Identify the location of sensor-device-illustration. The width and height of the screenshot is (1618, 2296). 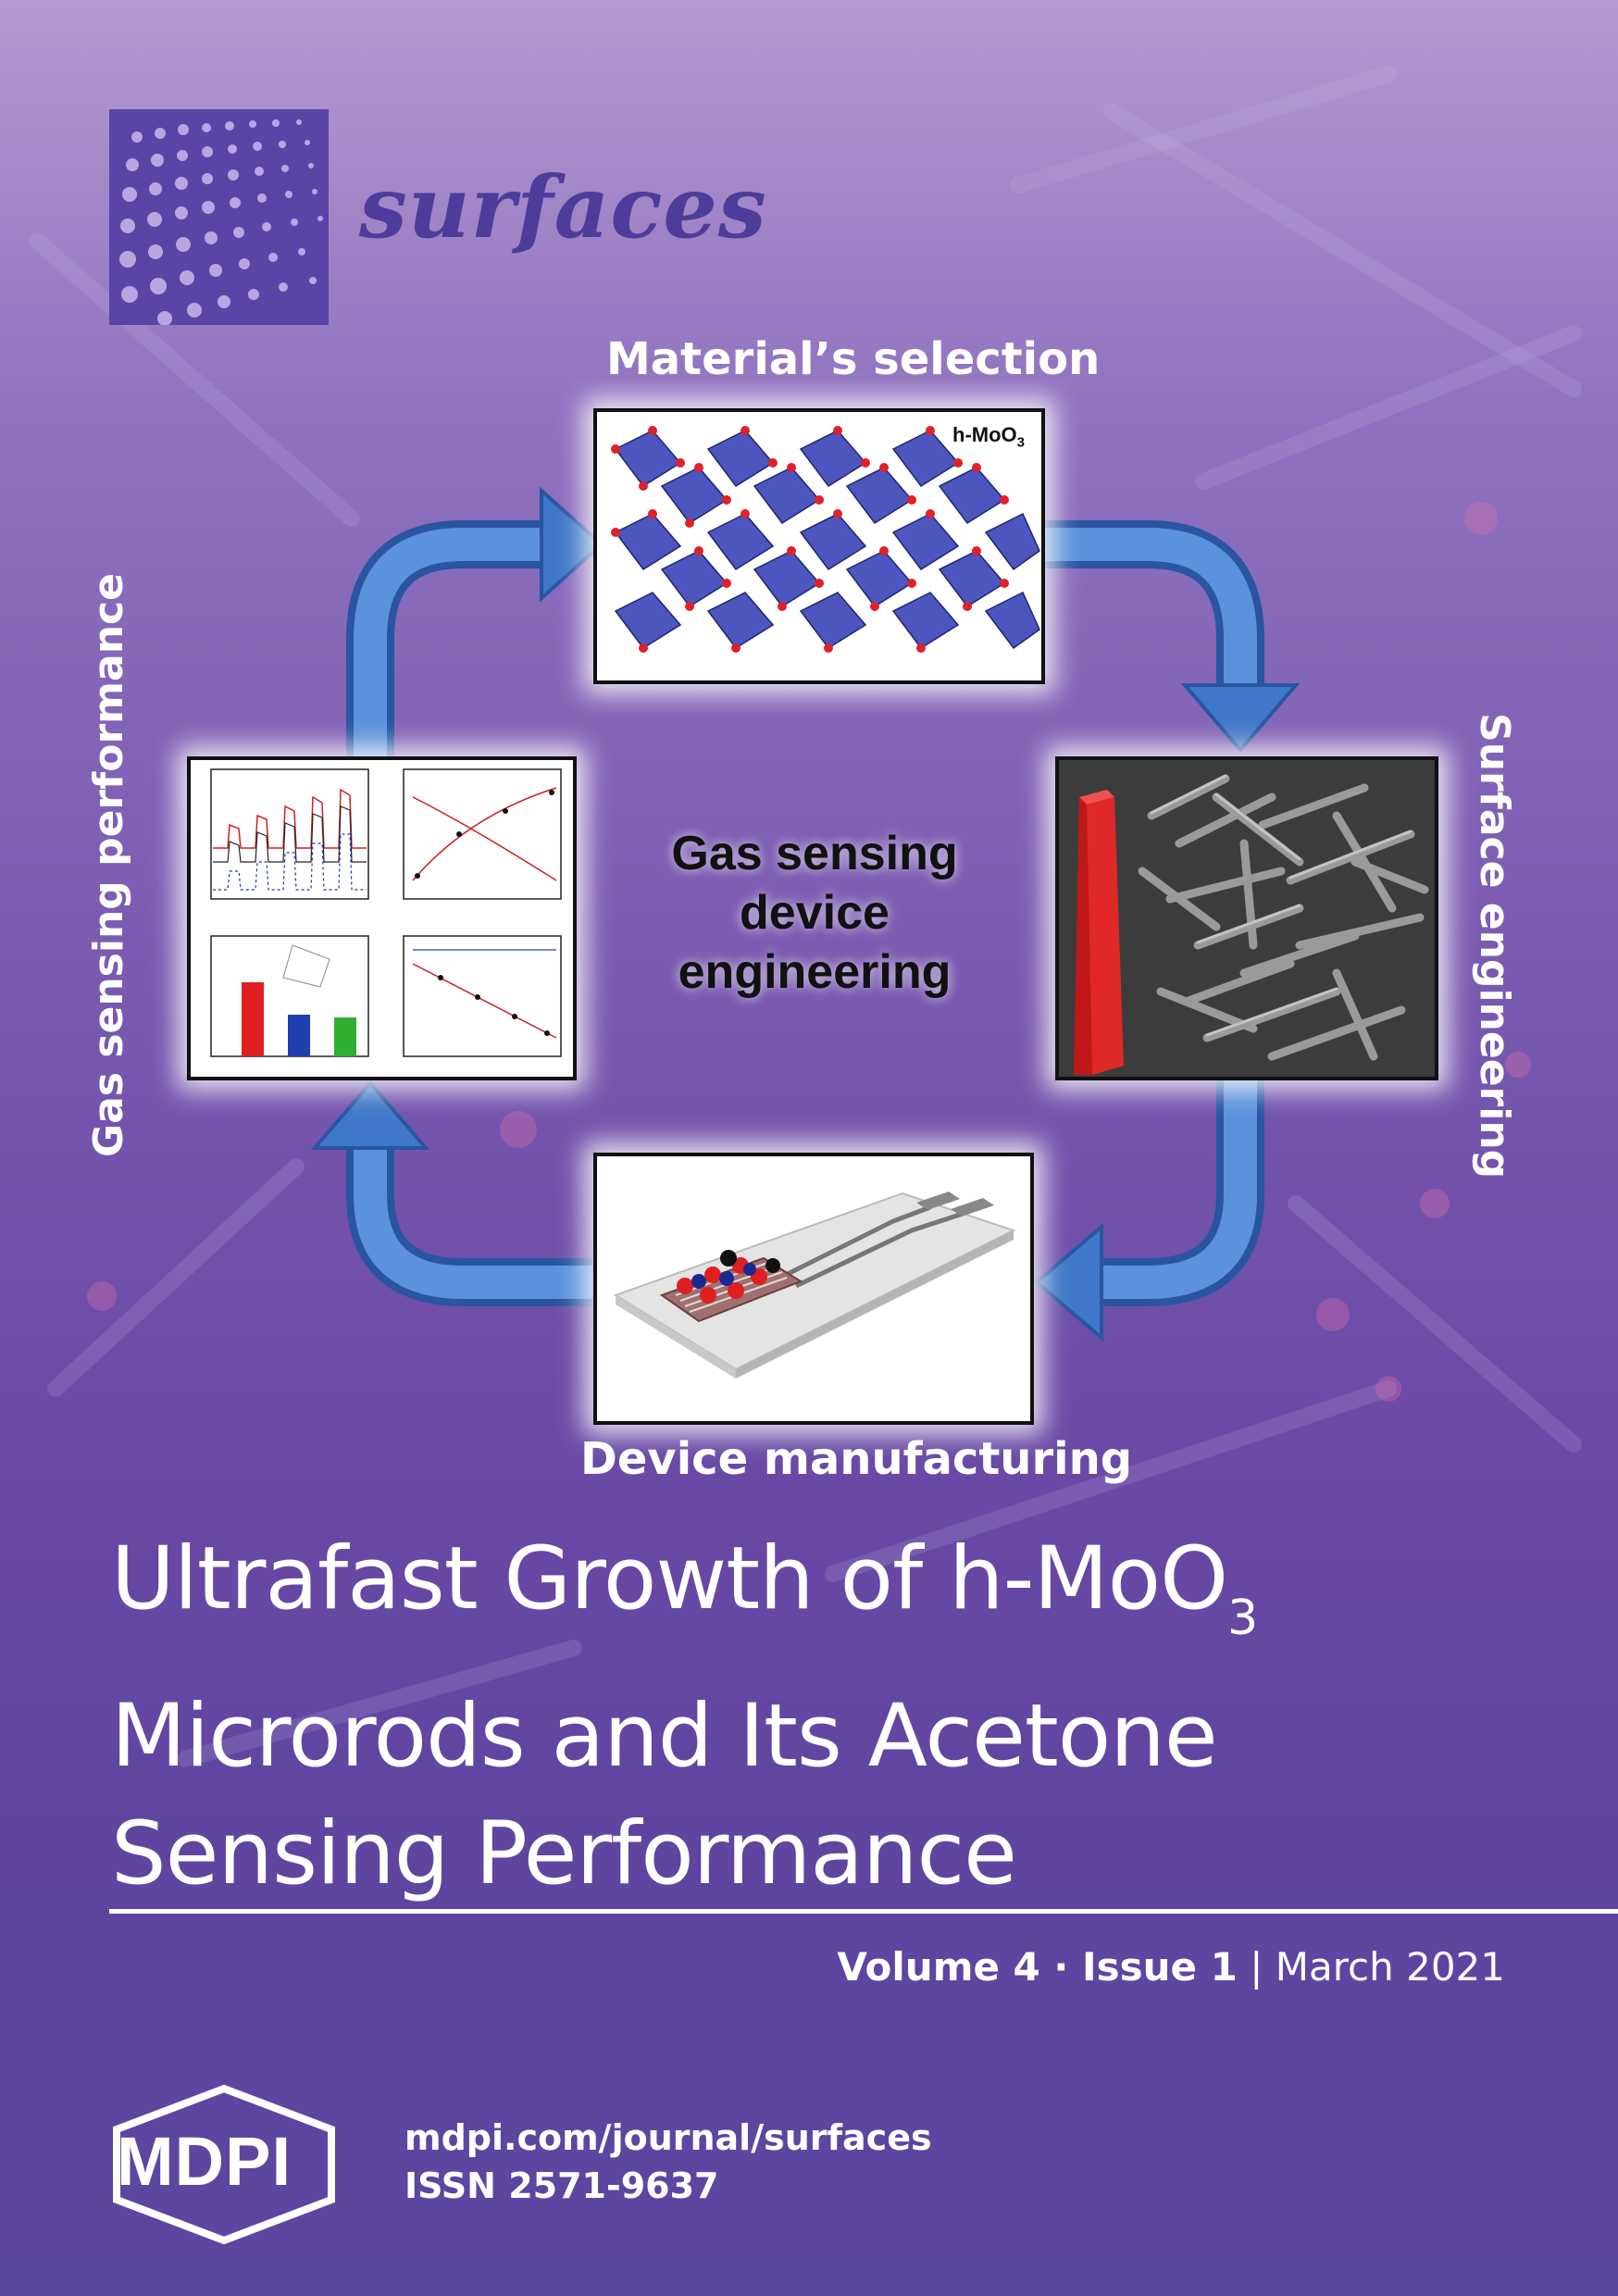
(814, 1285).